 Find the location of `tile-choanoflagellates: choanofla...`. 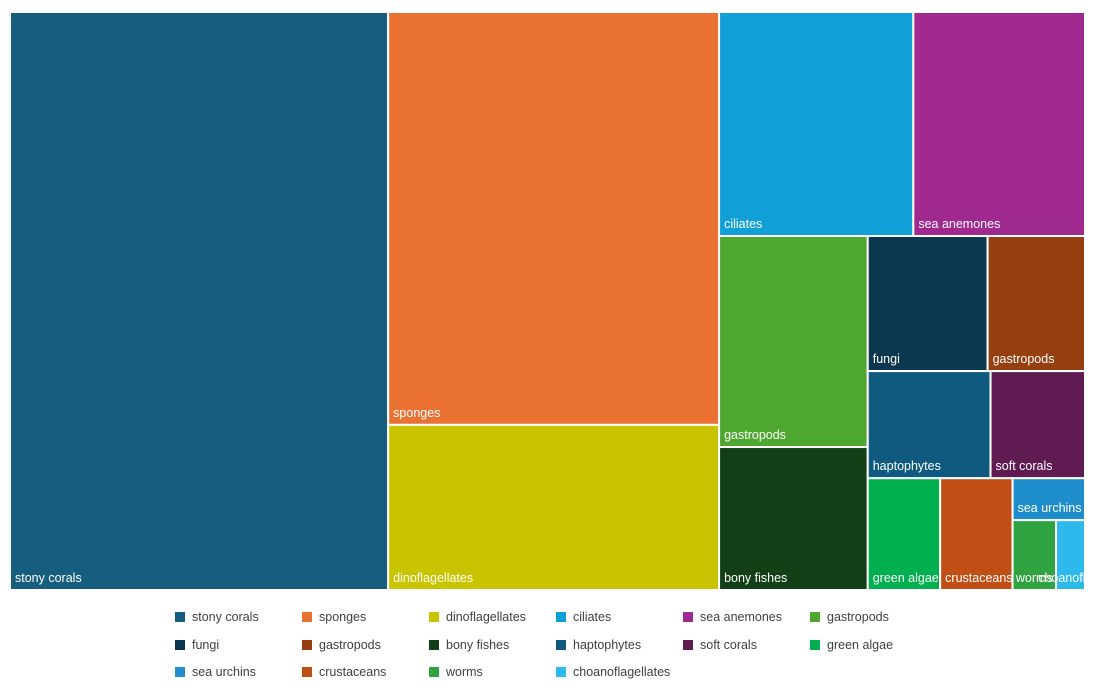

tile-choanoflagellates: choanofla... is located at coordinates (1066, 555).